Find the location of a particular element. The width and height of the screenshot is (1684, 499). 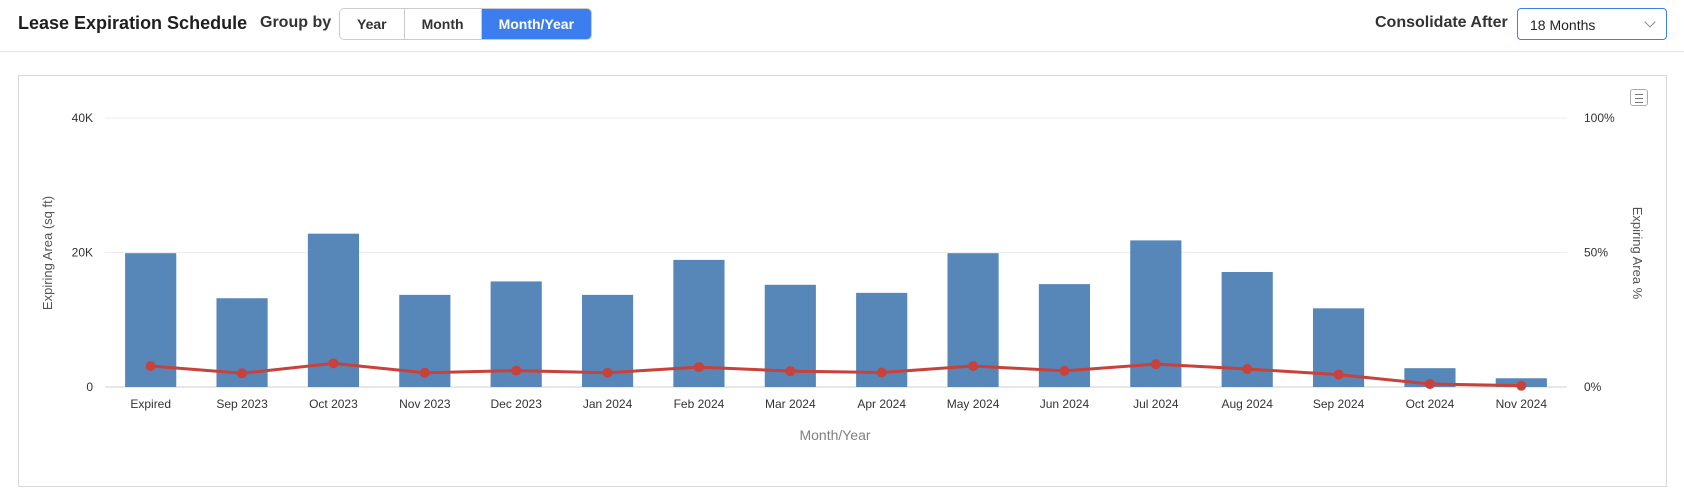

percent-point-mar-2024 is located at coordinates (790, 371).